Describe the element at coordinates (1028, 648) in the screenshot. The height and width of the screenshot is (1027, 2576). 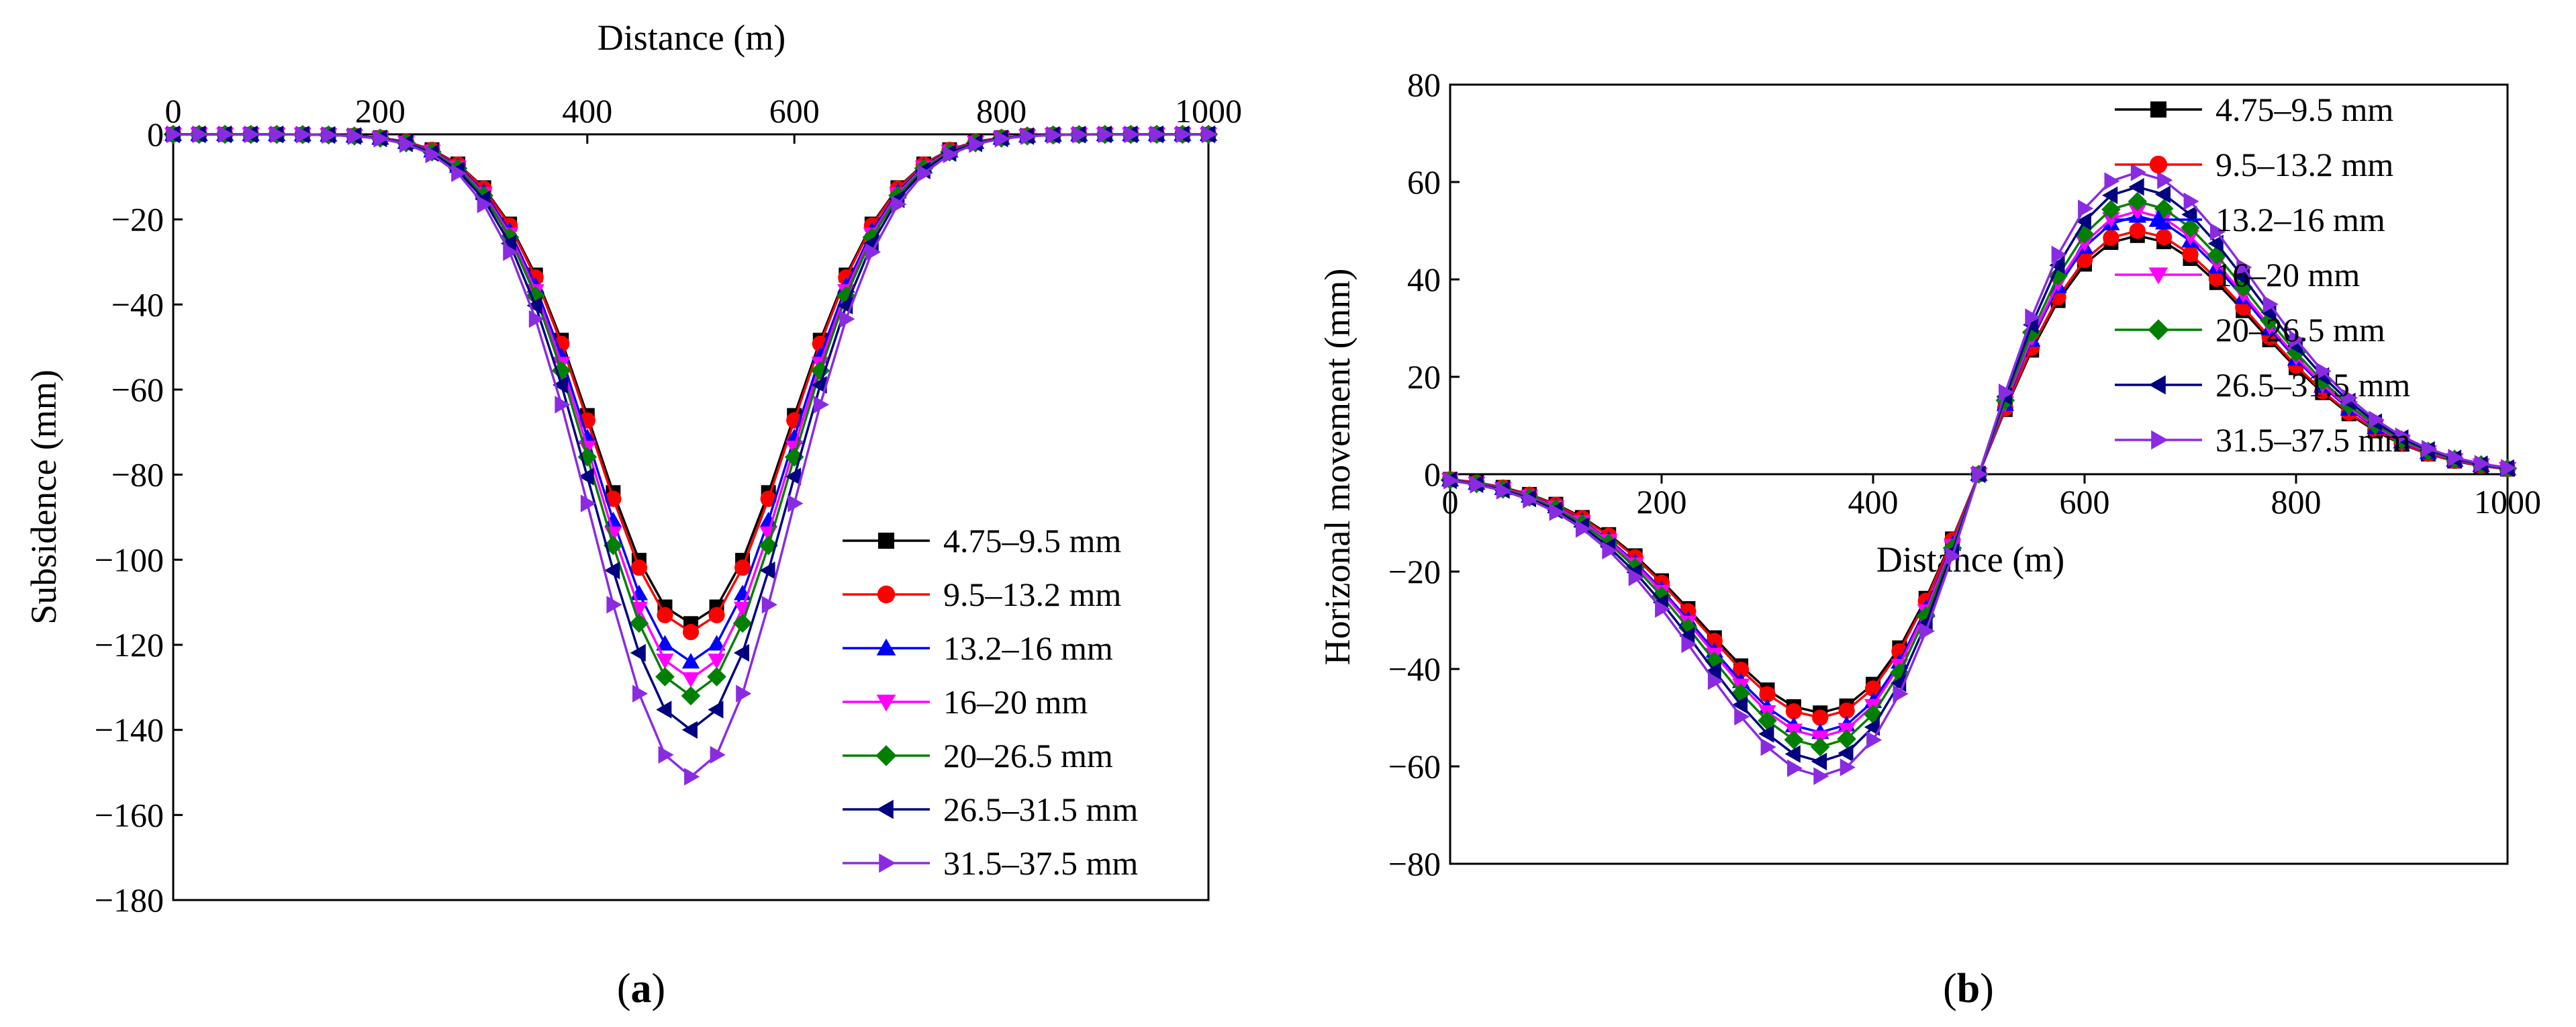
I see `panel-a-legend-label: 13.2–16 mm` at that location.